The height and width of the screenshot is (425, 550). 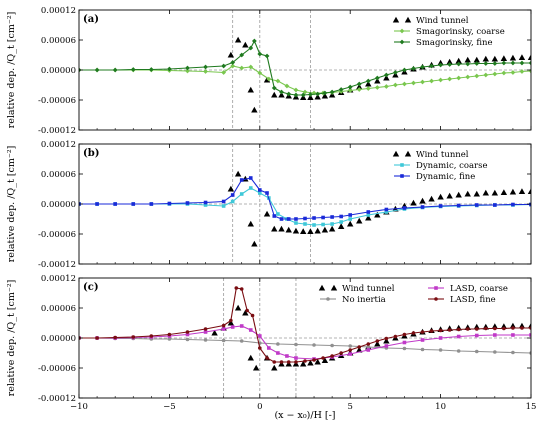 What do you see at coordinates (460, 32) in the screenshot?
I see `legend-label: Smagorinsky, coarse` at bounding box center [460, 32].